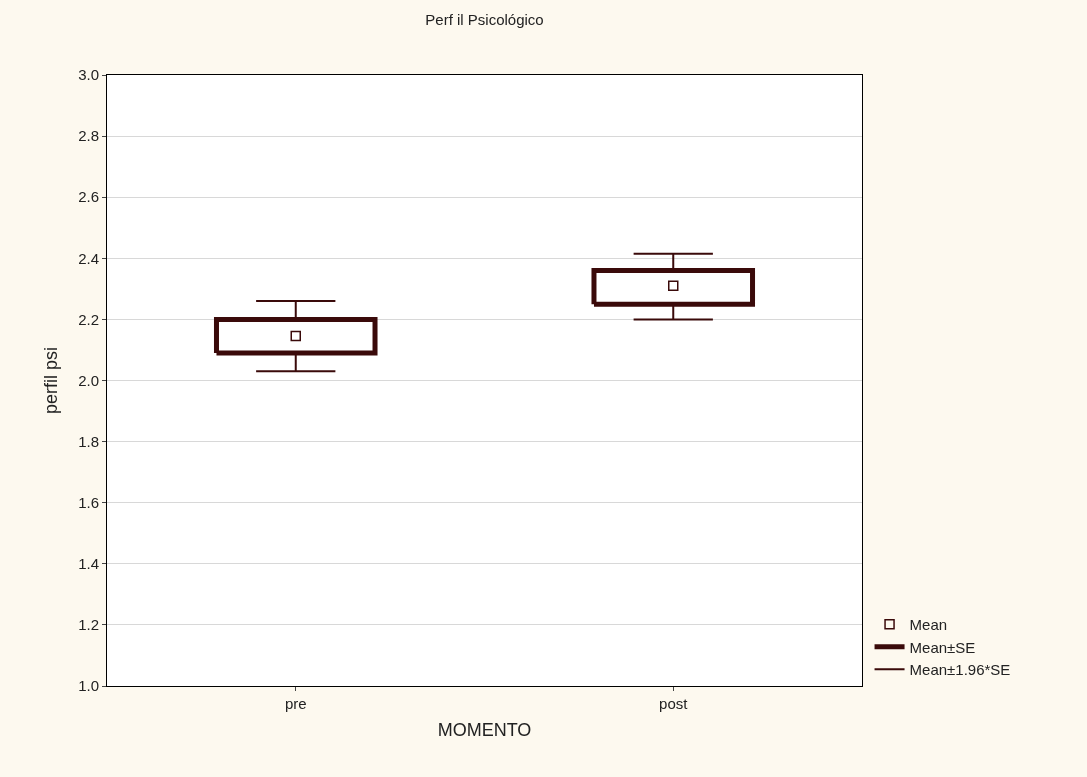  I want to click on y-tick-label: 2.8, so click(88, 136).